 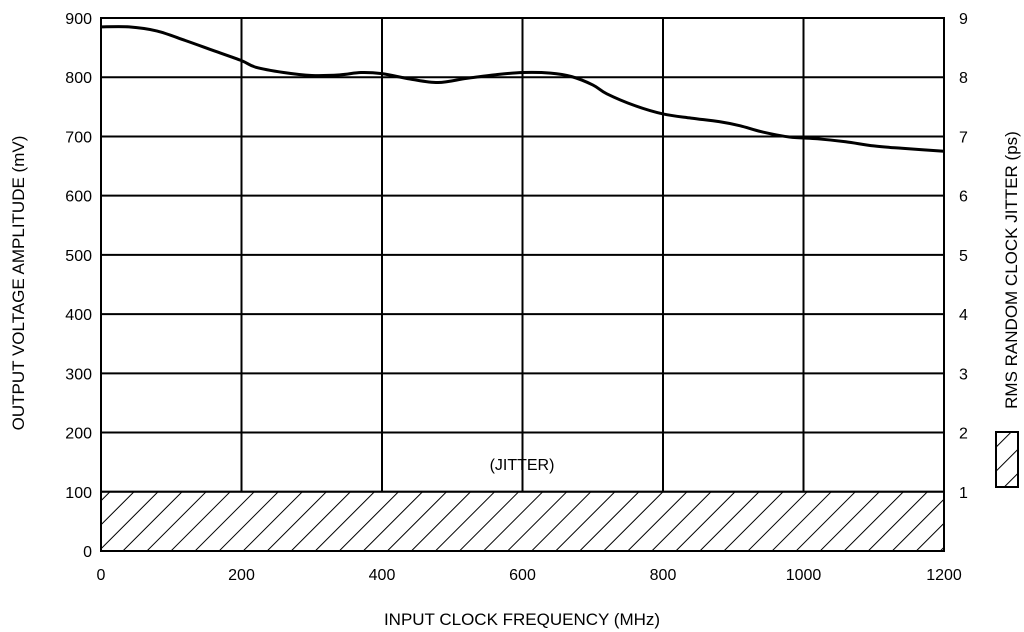 I want to click on x-tick-label: 0, so click(x=101, y=575).